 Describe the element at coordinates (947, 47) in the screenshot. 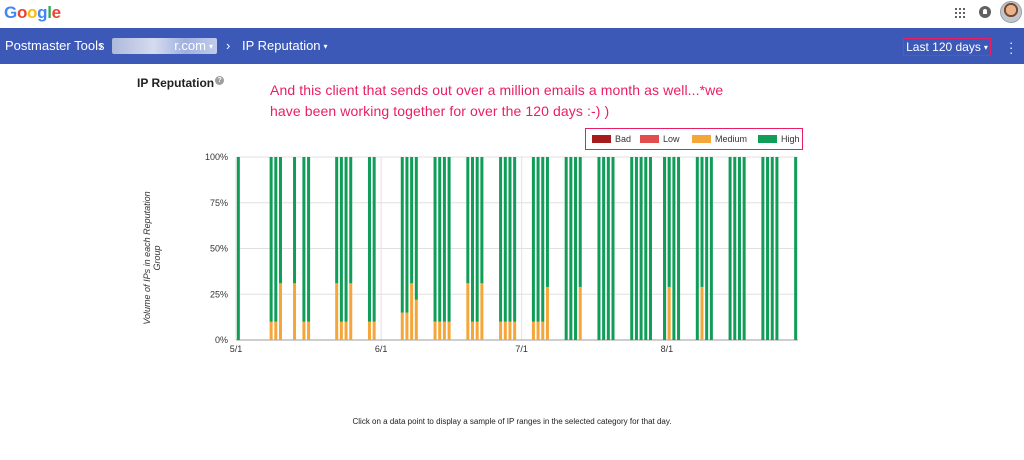

I see `date-range-selector: Last 120 days ▾` at that location.